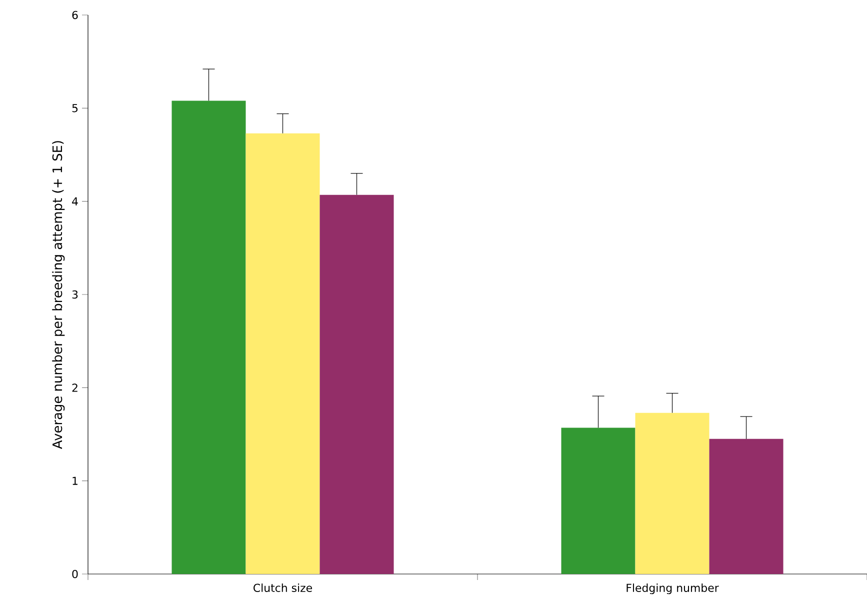 The height and width of the screenshot is (612, 867). I want to click on y-tick-label: 0, so click(75, 574).